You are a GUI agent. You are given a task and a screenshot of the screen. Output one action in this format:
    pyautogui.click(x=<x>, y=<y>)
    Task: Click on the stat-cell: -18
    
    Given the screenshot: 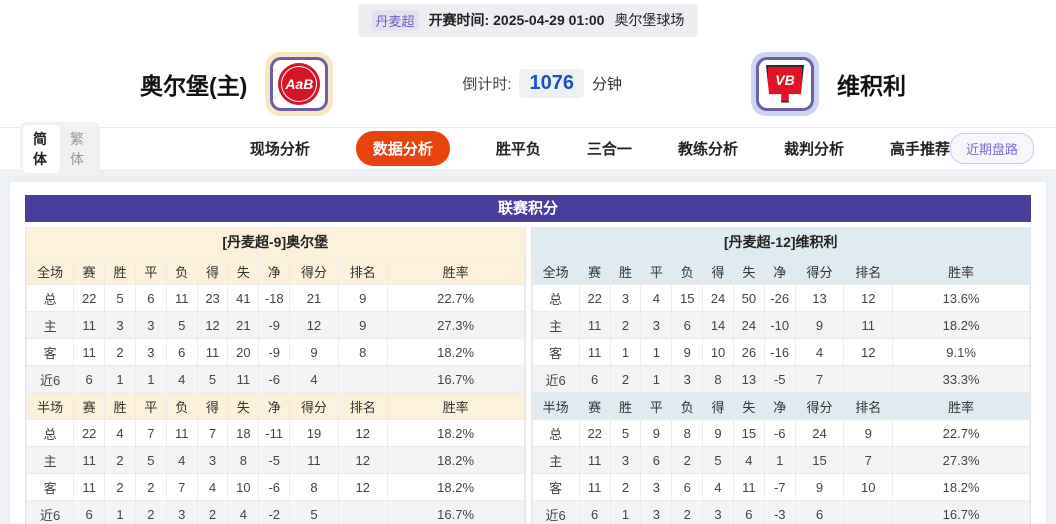 What is the action you would take?
    pyautogui.click(x=274, y=298)
    